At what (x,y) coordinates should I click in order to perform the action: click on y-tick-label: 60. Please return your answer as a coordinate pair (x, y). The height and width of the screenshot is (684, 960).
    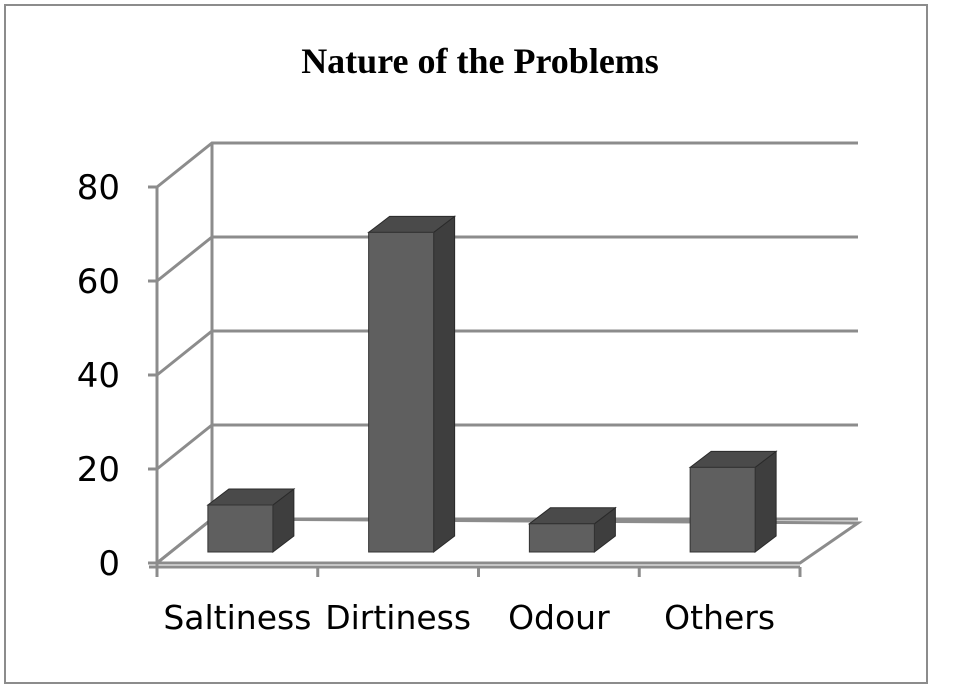
    Looking at the image, I should click on (98, 282).